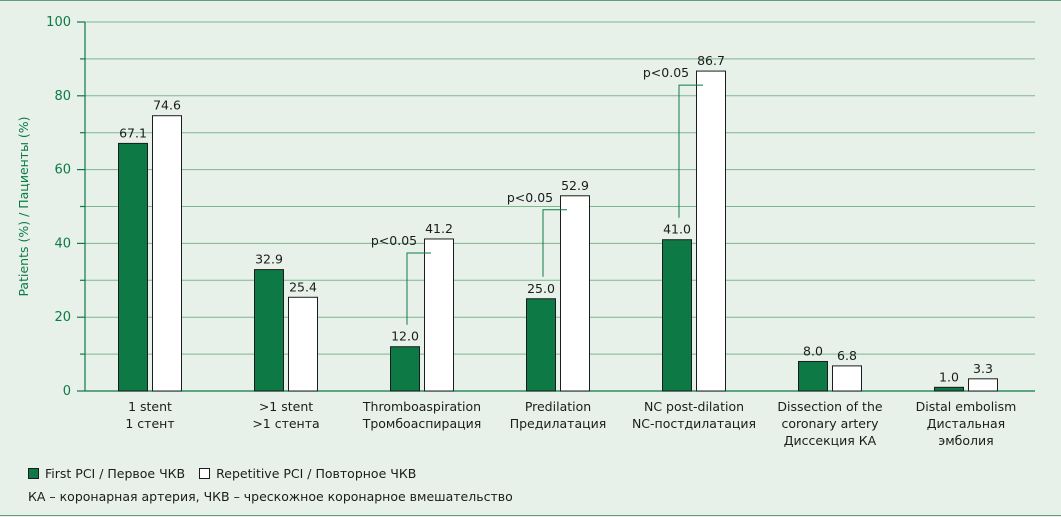  What do you see at coordinates (575, 185) in the screenshot?
I see `data-label: 52.9` at bounding box center [575, 185].